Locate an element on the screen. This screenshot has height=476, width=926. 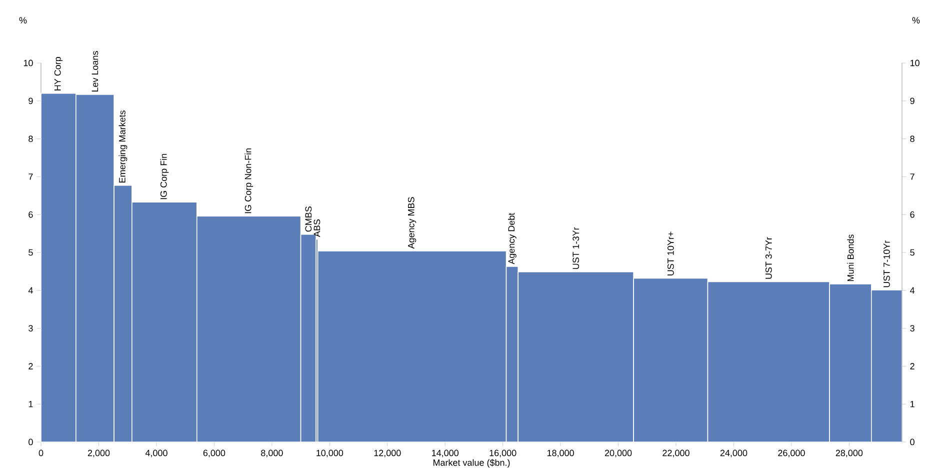
annotation: ABS is located at coordinates (317, 228).